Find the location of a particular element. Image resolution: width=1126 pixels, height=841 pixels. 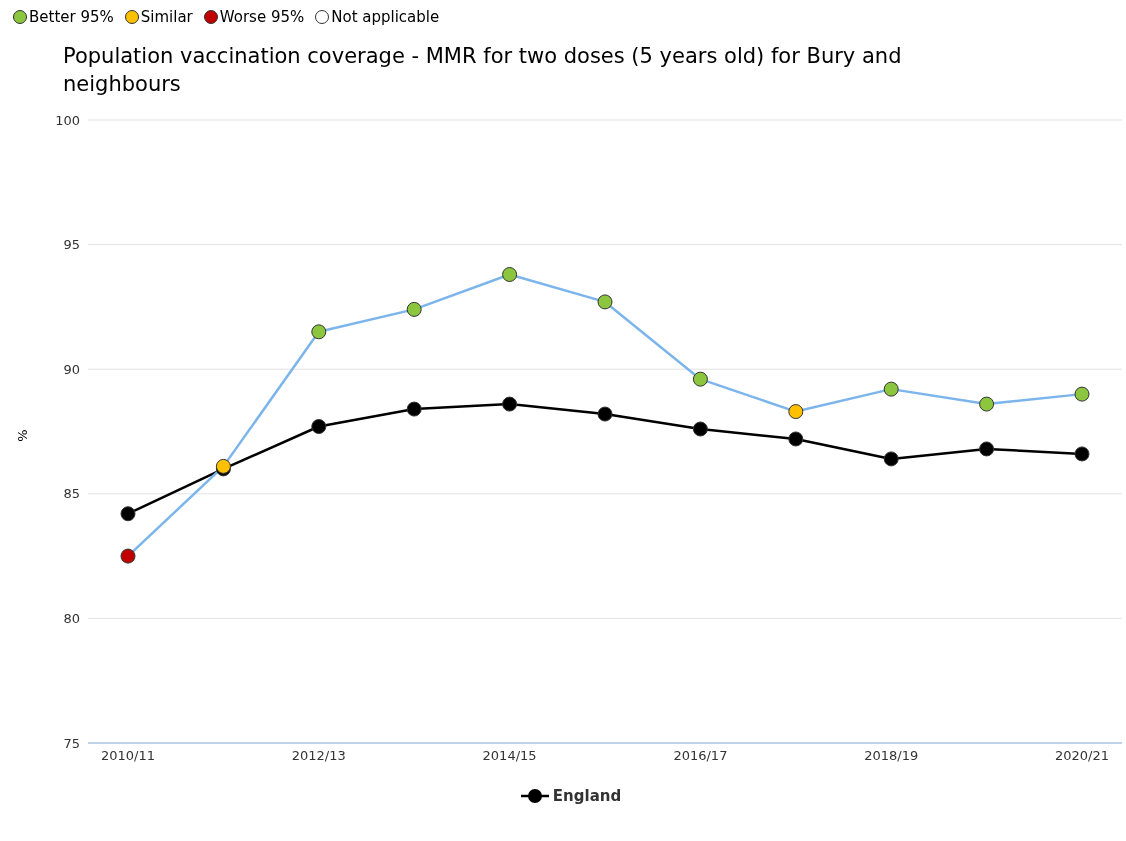

x-tick-label: 2010/11 is located at coordinates (128, 756).